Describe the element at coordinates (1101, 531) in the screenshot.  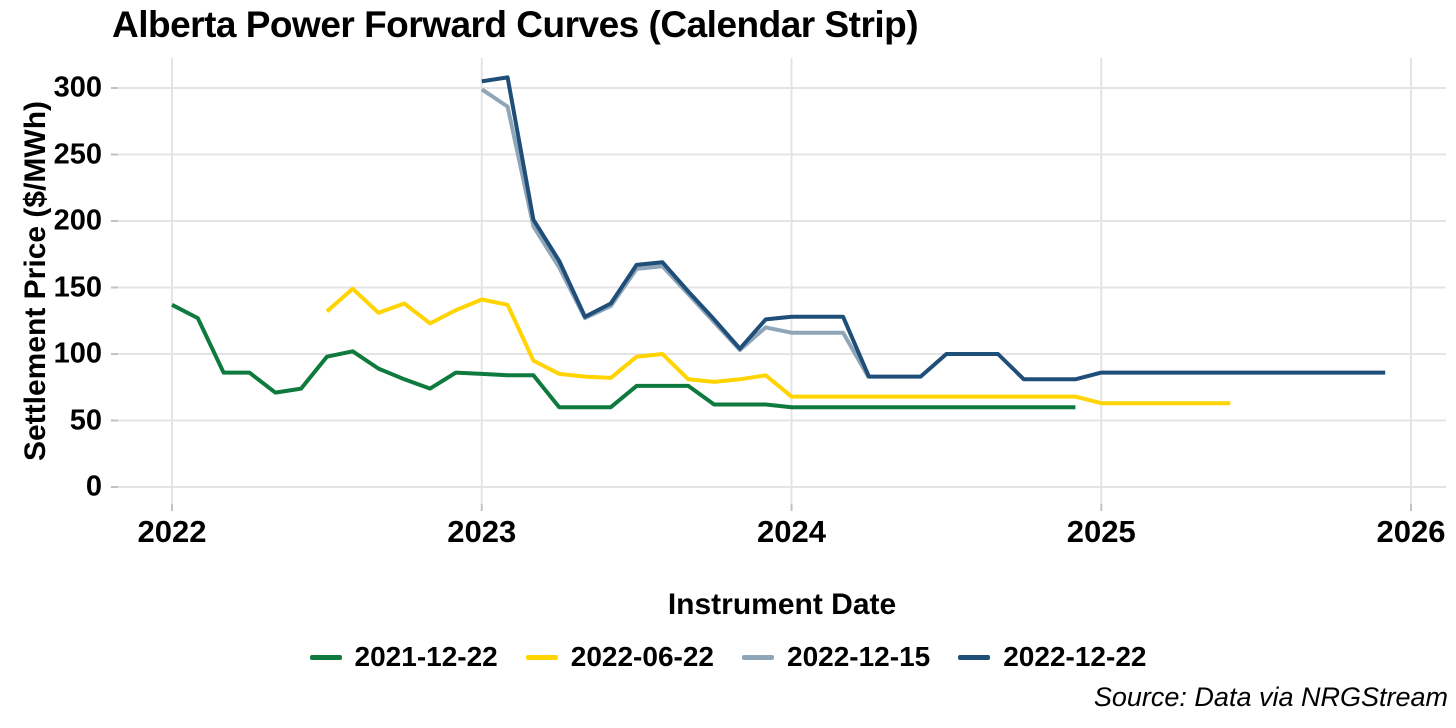
I see `x-tick-label-2025: 2025` at that location.